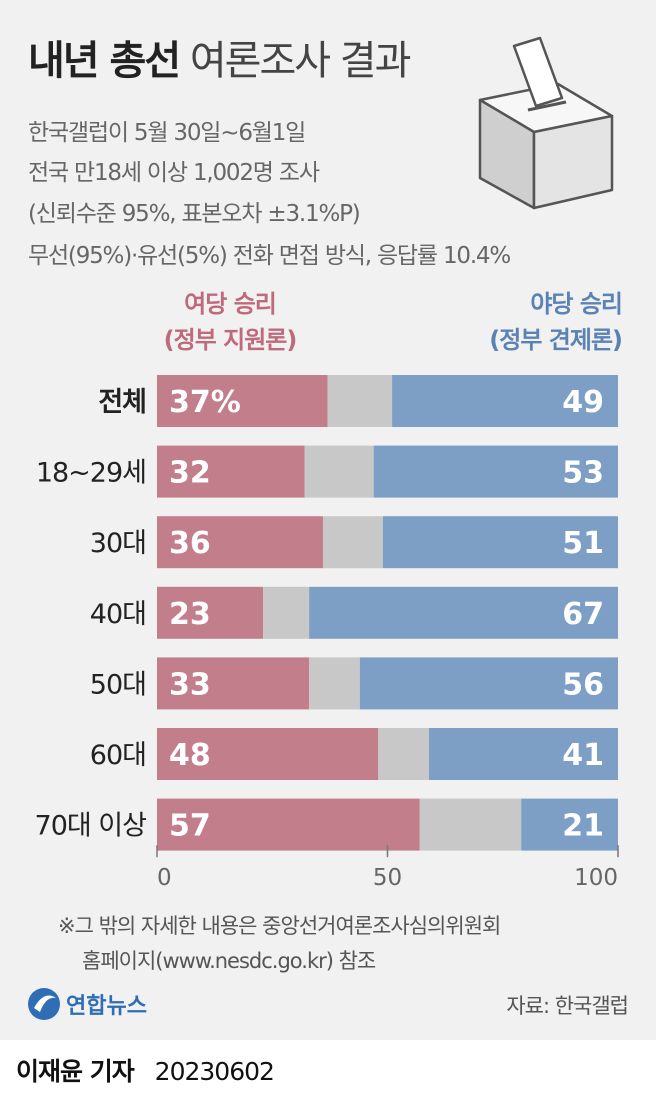 The height and width of the screenshot is (1103, 656). What do you see at coordinates (190, 473) in the screenshot?
I see `value-label-ruling: 32` at bounding box center [190, 473].